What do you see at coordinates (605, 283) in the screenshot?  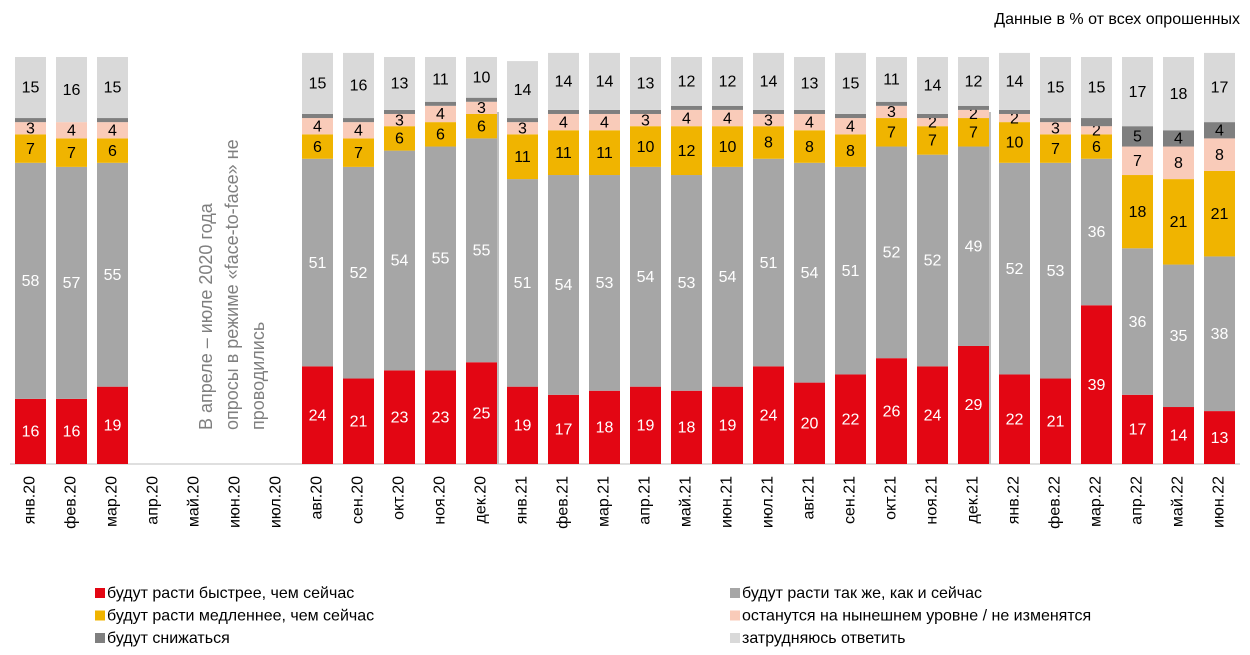 I see `data-label: 53` at bounding box center [605, 283].